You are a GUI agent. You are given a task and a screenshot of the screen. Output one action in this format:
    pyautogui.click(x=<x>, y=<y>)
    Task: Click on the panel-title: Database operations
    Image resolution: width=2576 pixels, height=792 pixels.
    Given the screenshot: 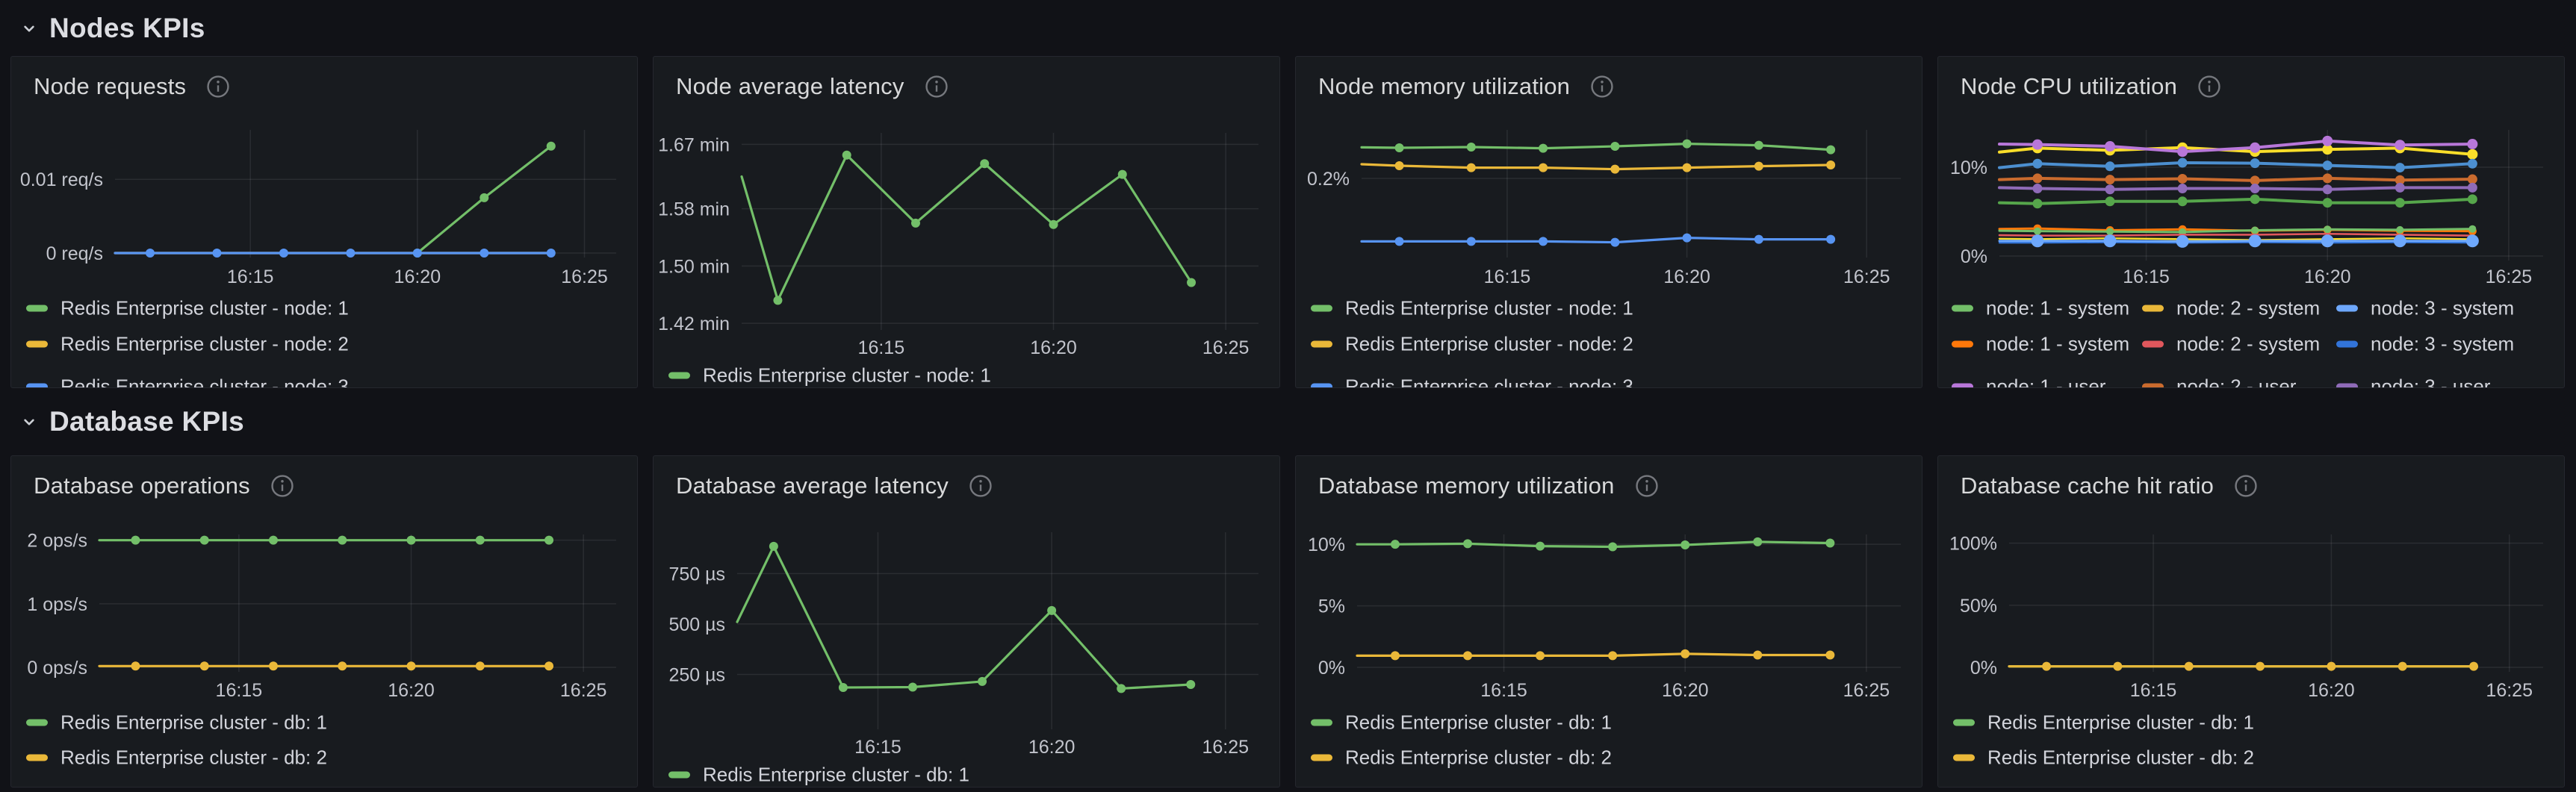 What is the action you would take?
    pyautogui.click(x=142, y=486)
    